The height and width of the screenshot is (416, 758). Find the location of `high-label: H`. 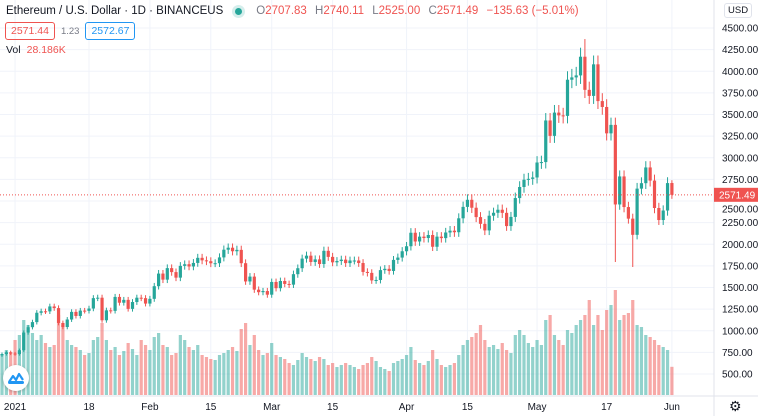

high-label: H is located at coordinates (319, 11).